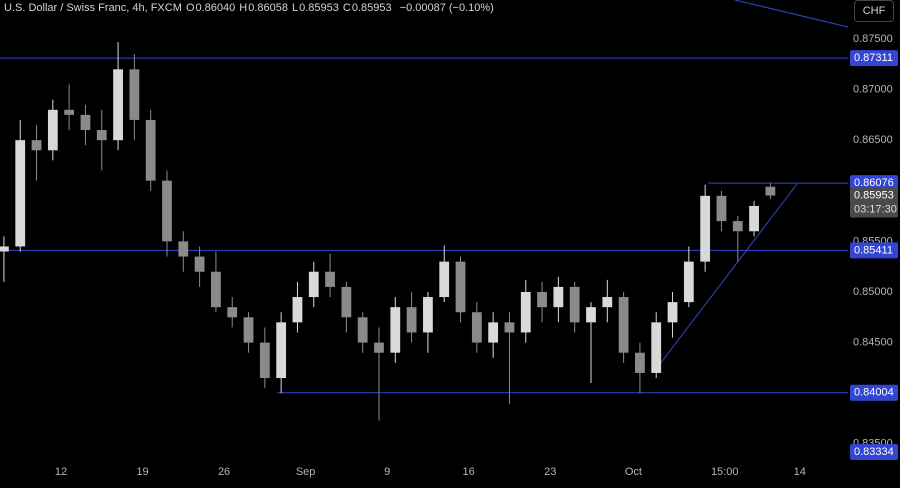  I want to click on x-tick-label: 12, so click(61, 472).